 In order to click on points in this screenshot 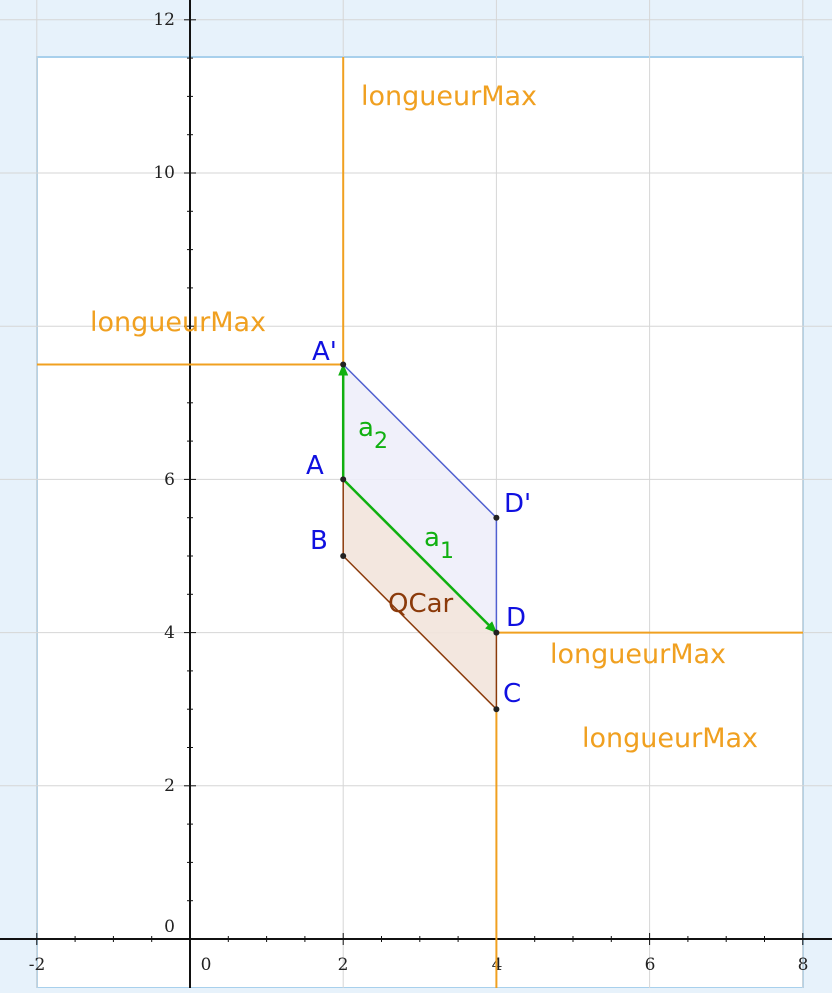, I will do `click(420, 537)`.